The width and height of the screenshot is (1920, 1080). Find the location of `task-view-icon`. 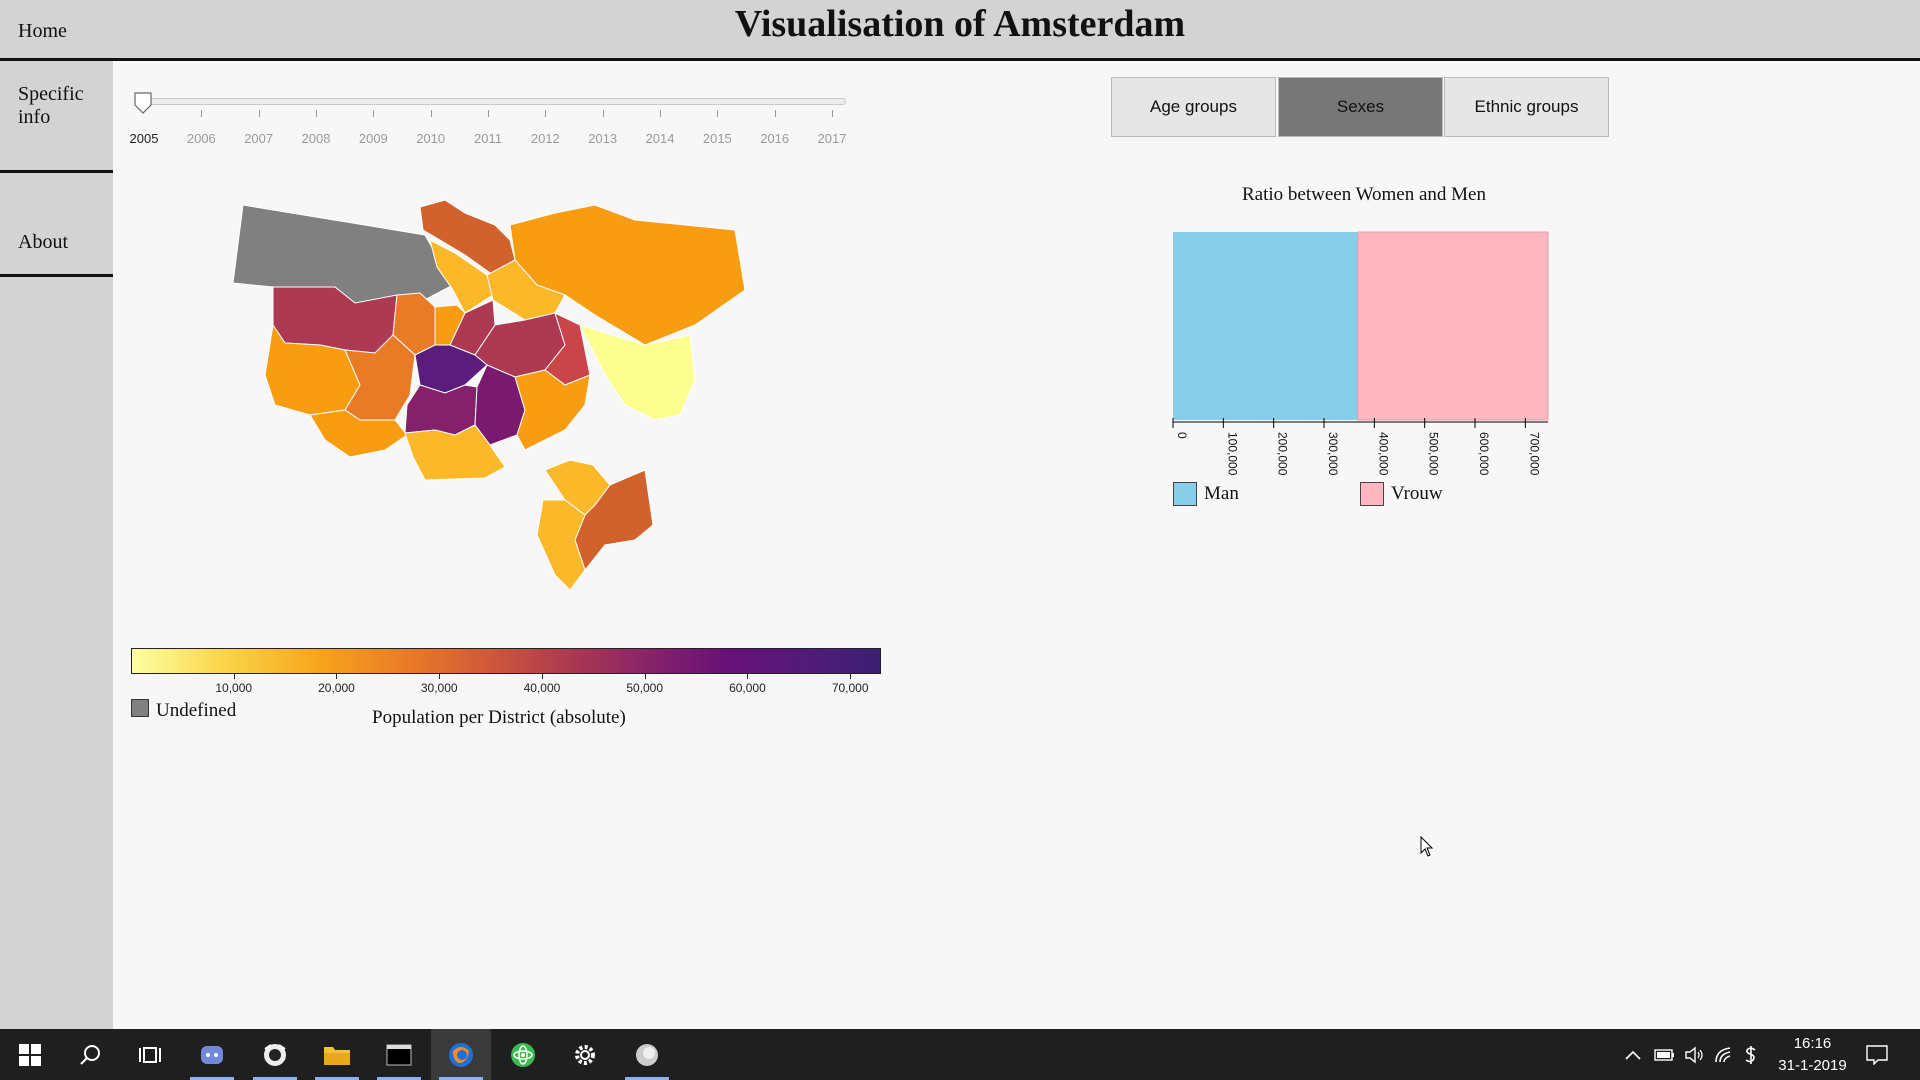

task-view-icon is located at coordinates (150, 1054).